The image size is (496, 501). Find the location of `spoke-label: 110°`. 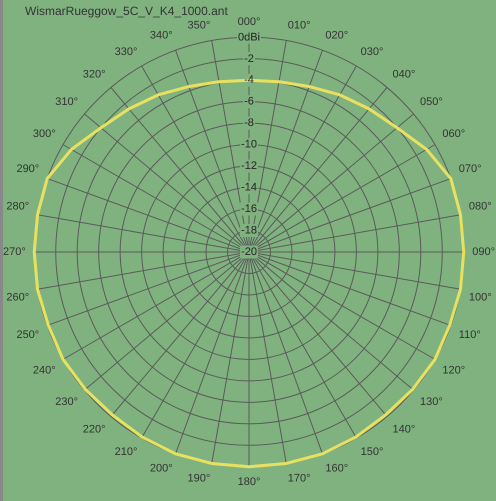

spoke-label: 110° is located at coordinates (469, 334).